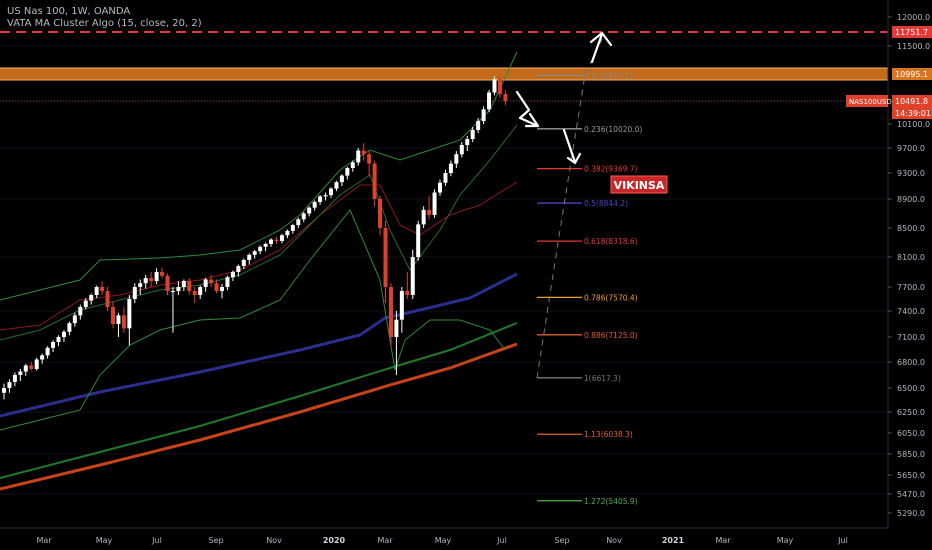  Describe the element at coordinates (911, 388) in the screenshot. I see `price-tick-label: 6500.0` at that location.